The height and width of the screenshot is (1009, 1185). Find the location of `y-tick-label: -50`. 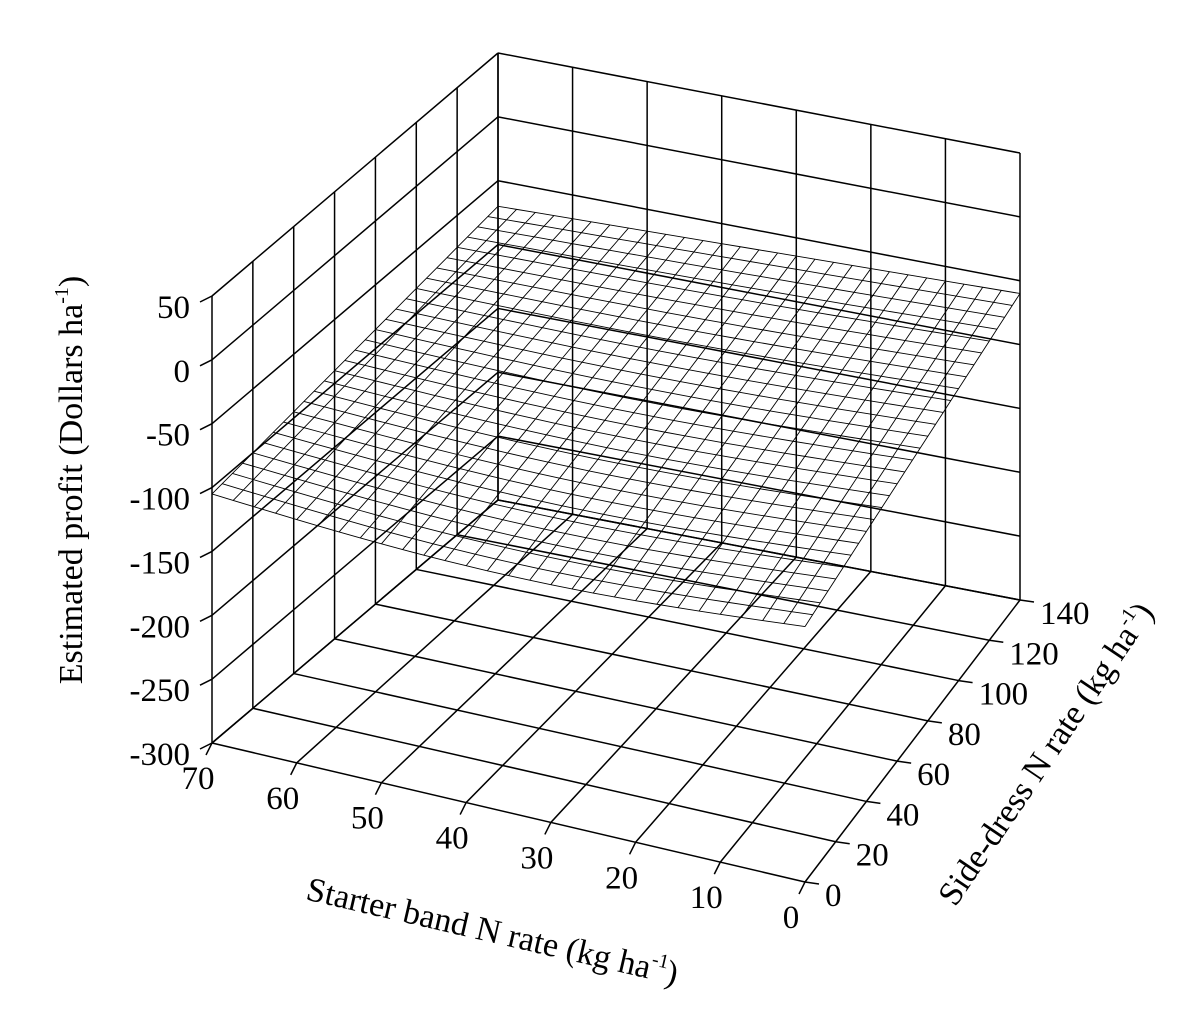

y-tick-label: -50 is located at coordinates (168, 436).